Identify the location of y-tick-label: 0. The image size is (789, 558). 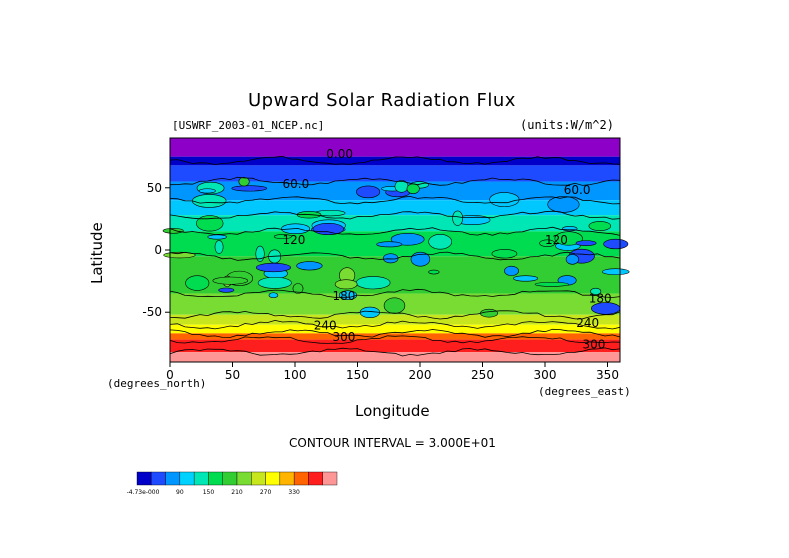
(158, 250).